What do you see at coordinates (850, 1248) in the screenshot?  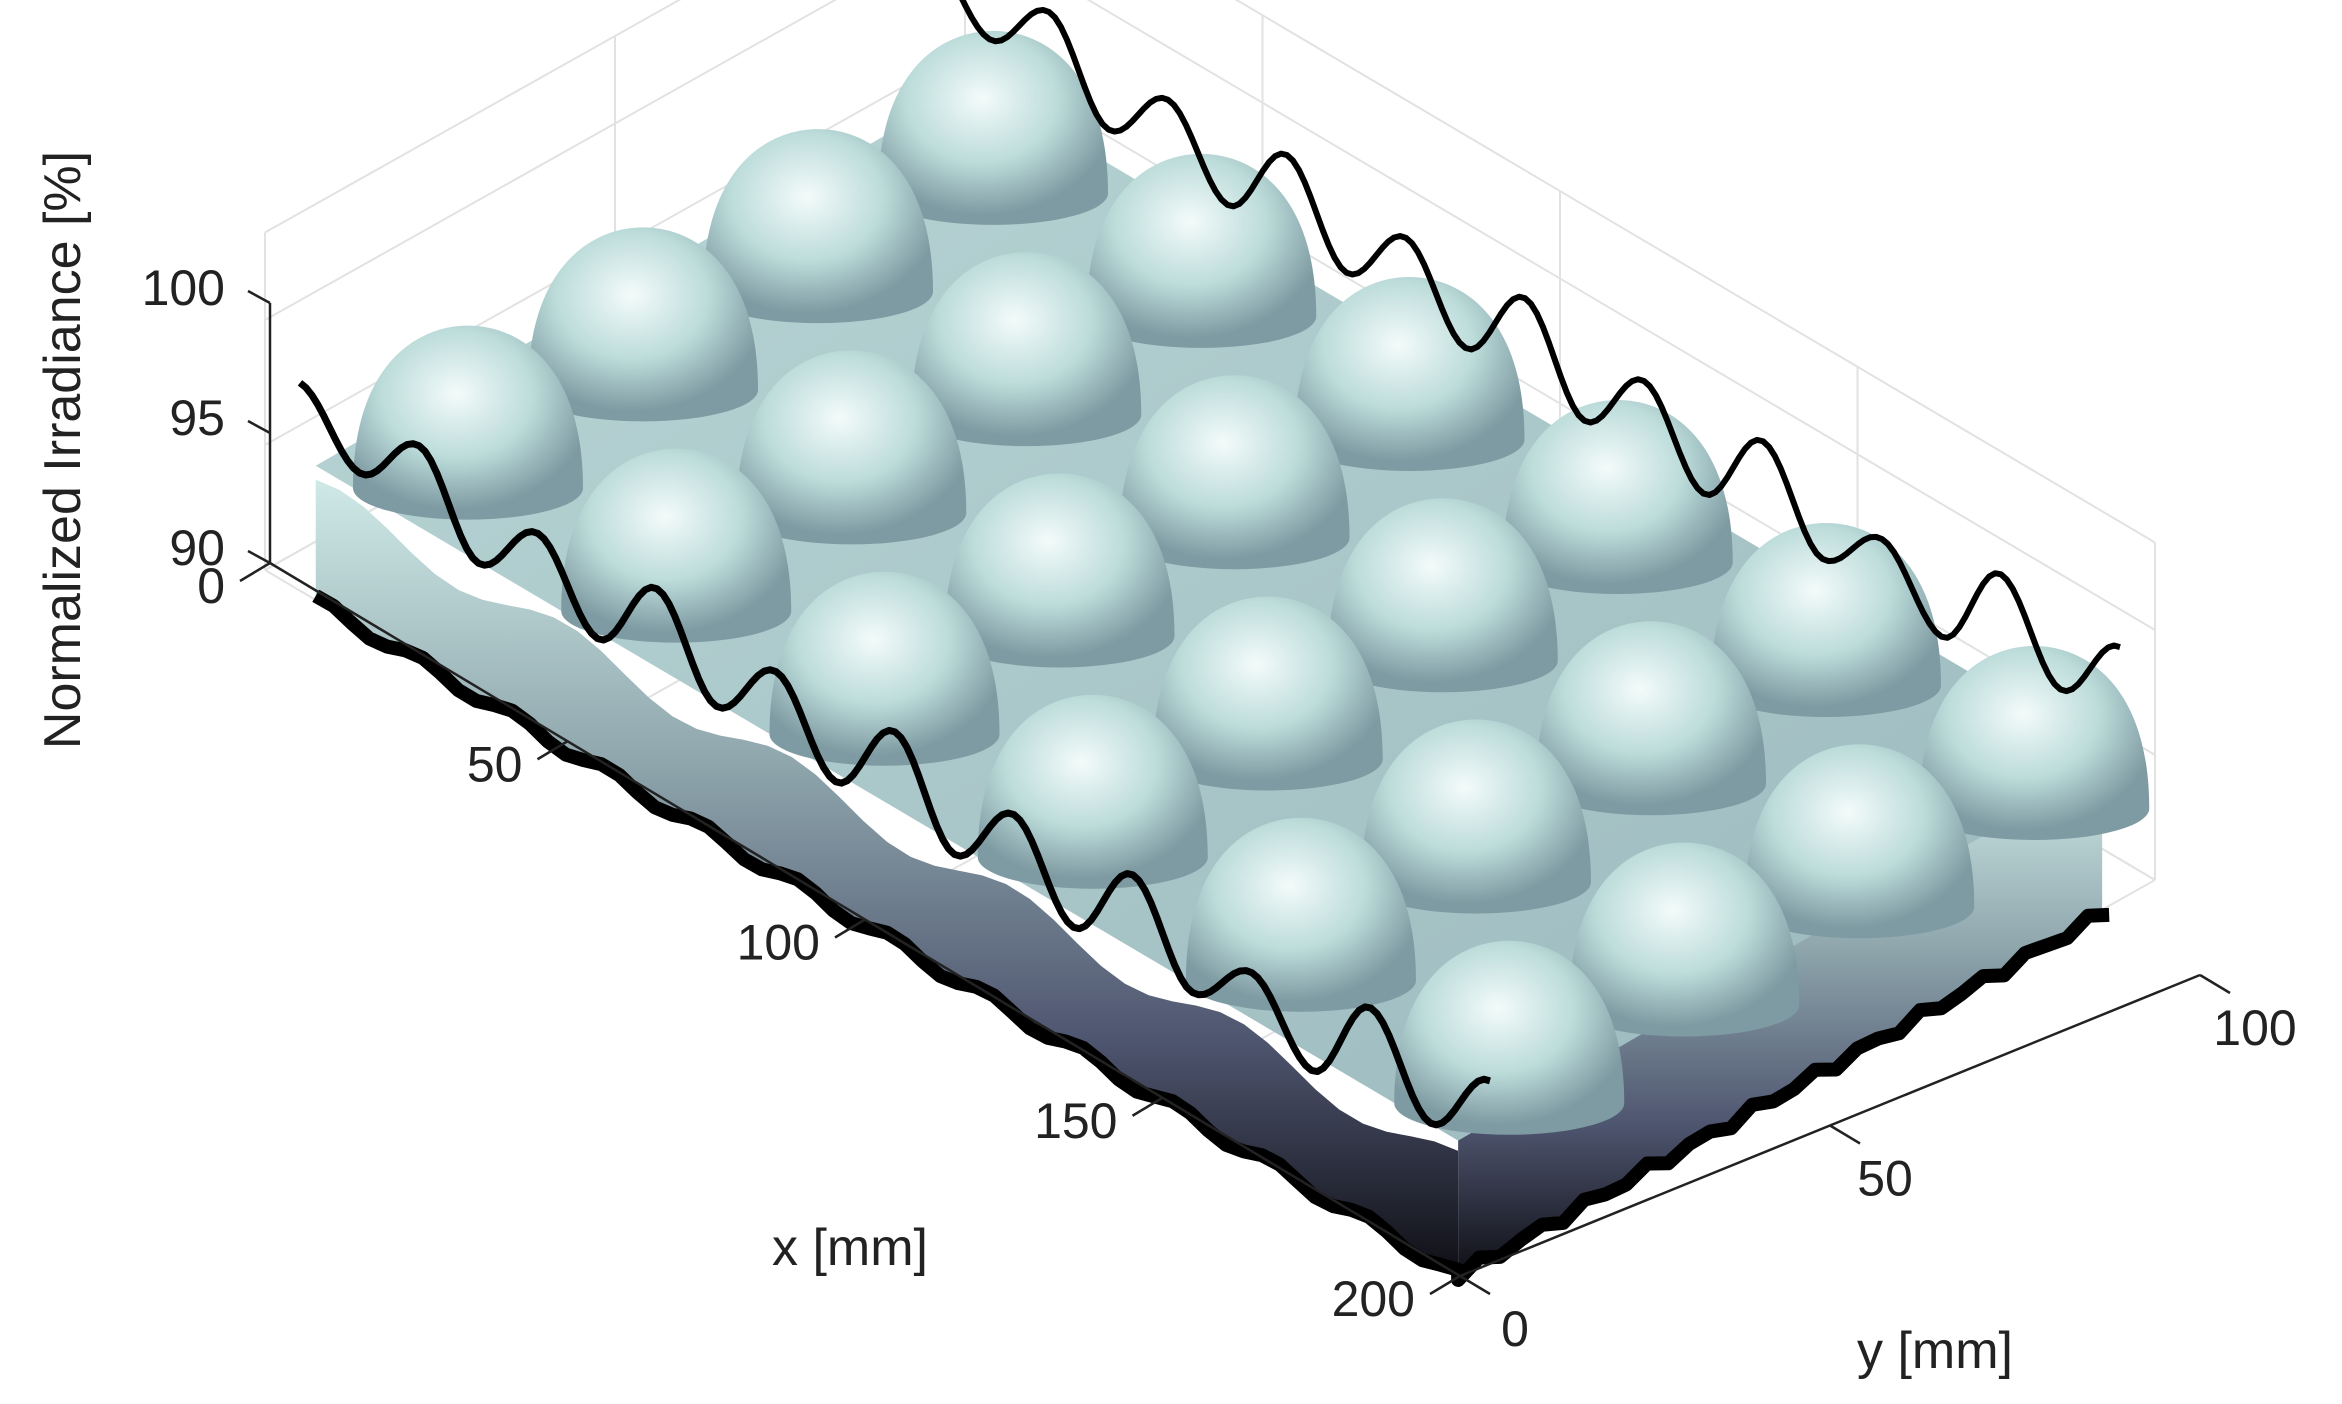 I see `x-axis-label: x [mm]` at bounding box center [850, 1248].